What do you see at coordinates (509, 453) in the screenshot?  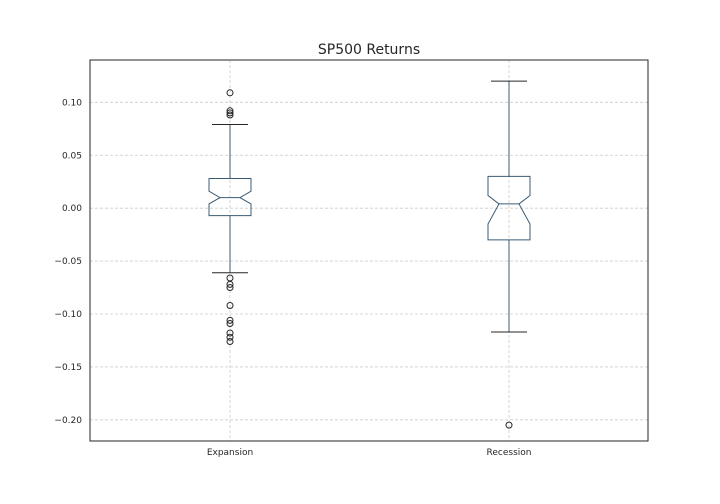 I see `x-tick-label: Recession` at bounding box center [509, 453].